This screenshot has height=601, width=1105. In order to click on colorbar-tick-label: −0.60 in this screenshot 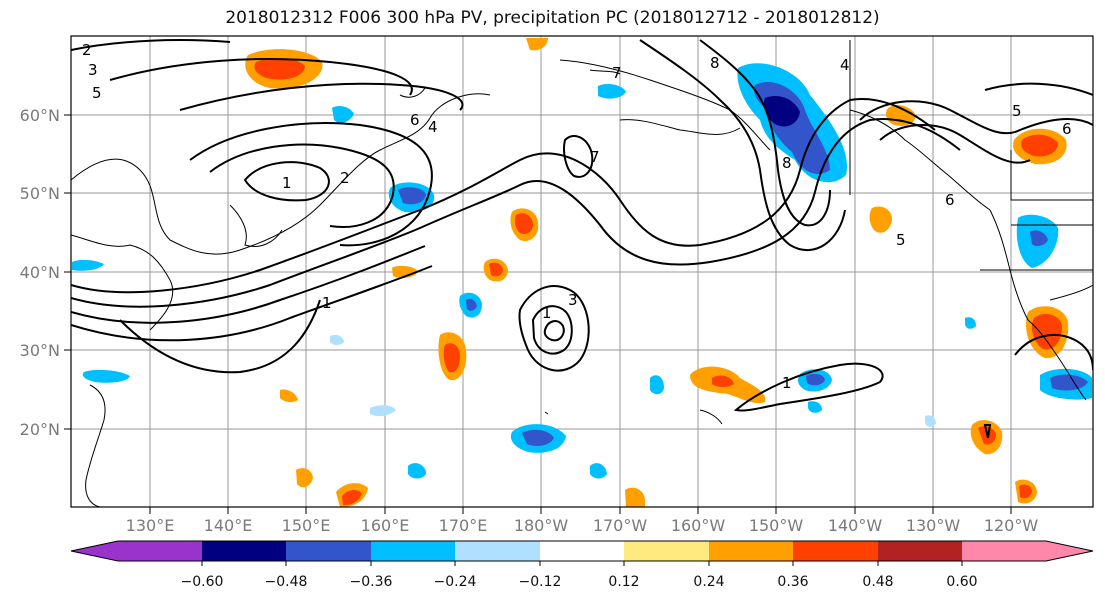, I will do `click(202, 582)`.